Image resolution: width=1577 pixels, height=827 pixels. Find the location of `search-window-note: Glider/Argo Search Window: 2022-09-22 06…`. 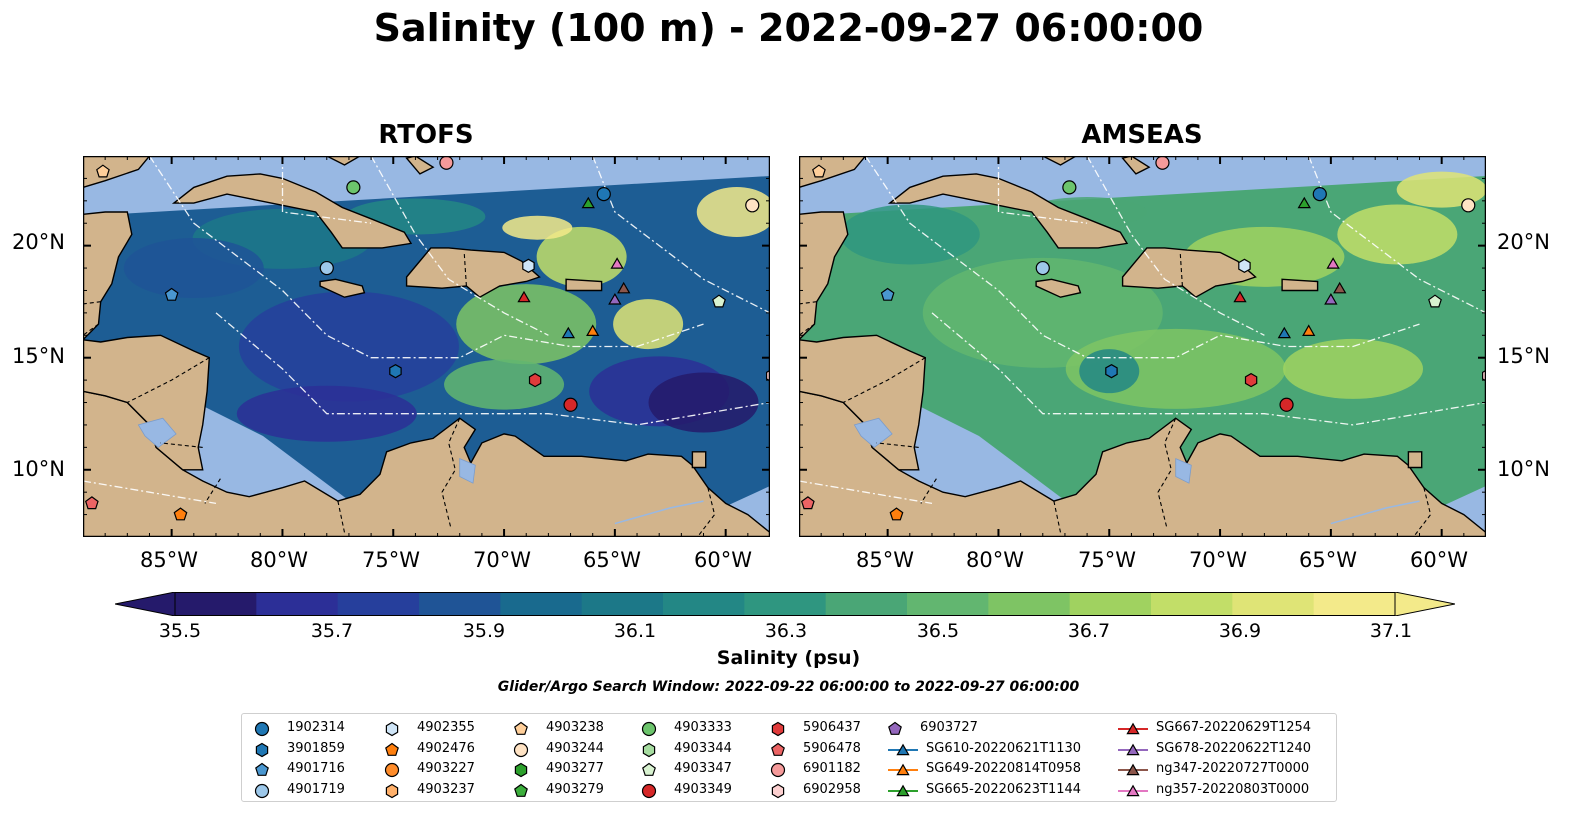

search-window-note: Glider/Argo Search Window: 2022-09-22 06… is located at coordinates (788, 687).